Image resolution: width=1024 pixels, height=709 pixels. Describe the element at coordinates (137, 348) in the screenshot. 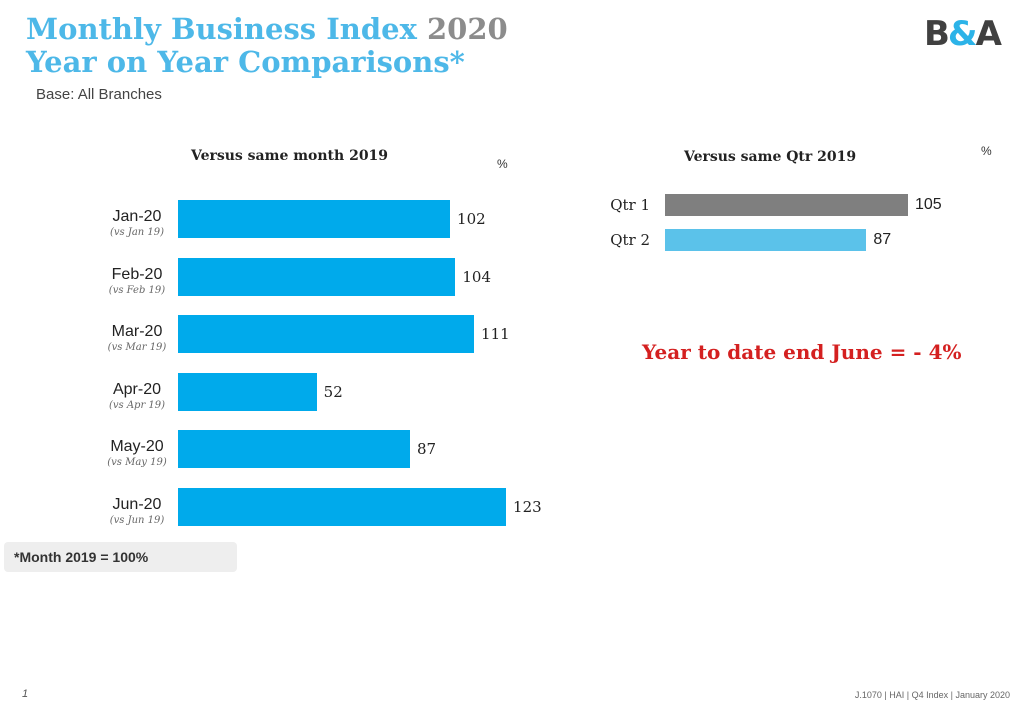

I see `monthly-category-sublabel: (vs Mar 19)` at that location.